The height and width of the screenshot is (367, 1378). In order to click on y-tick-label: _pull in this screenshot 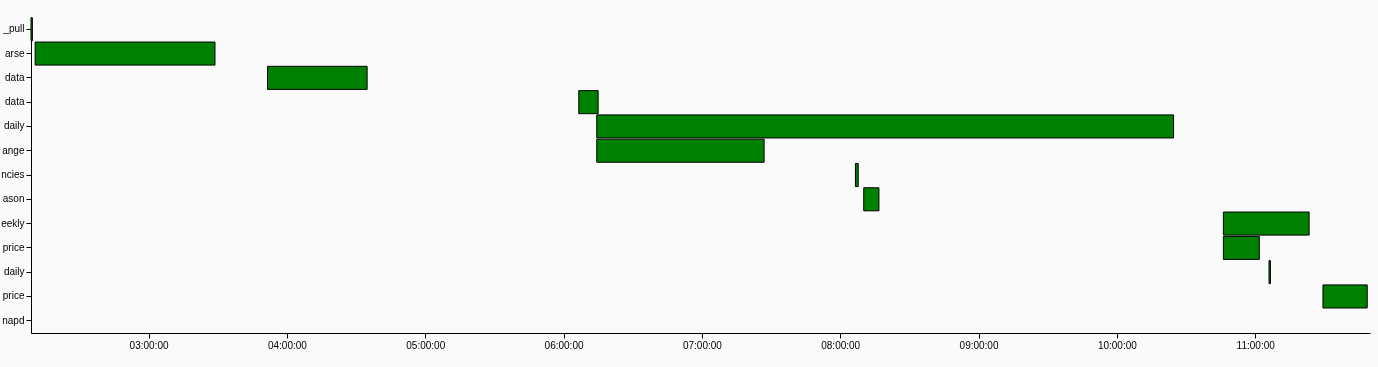, I will do `click(13, 29)`.